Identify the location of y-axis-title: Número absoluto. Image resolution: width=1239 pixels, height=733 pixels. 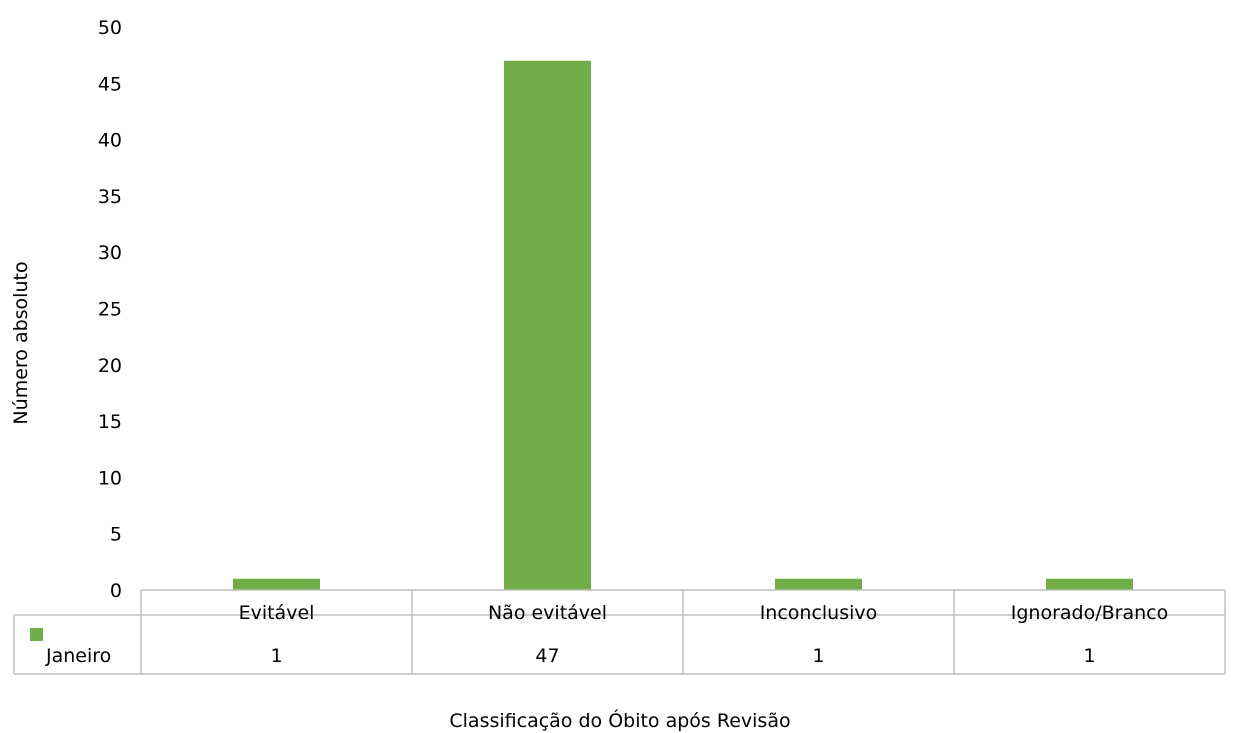
(21, 342).